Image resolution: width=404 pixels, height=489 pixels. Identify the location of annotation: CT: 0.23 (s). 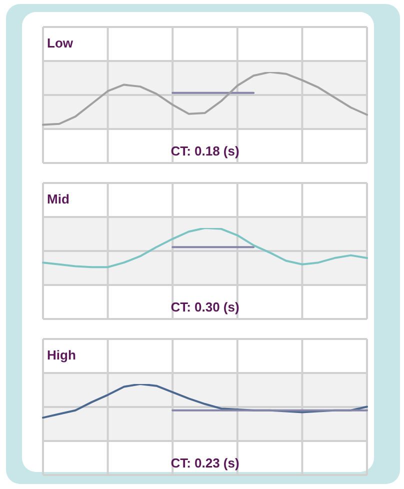
(205, 463).